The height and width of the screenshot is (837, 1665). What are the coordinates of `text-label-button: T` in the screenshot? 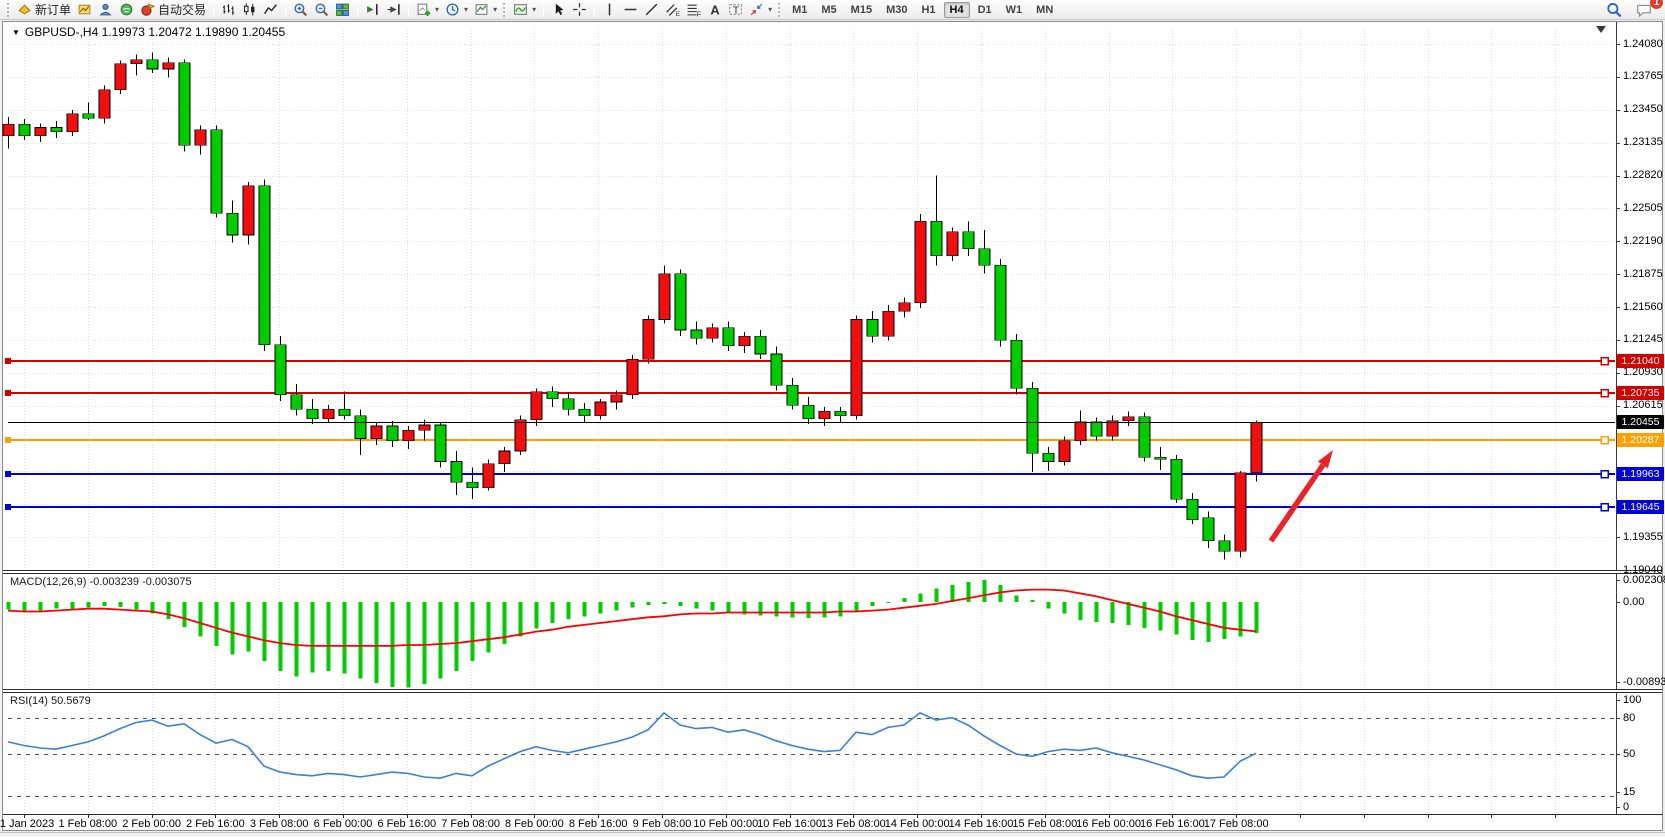 It's located at (735, 9).